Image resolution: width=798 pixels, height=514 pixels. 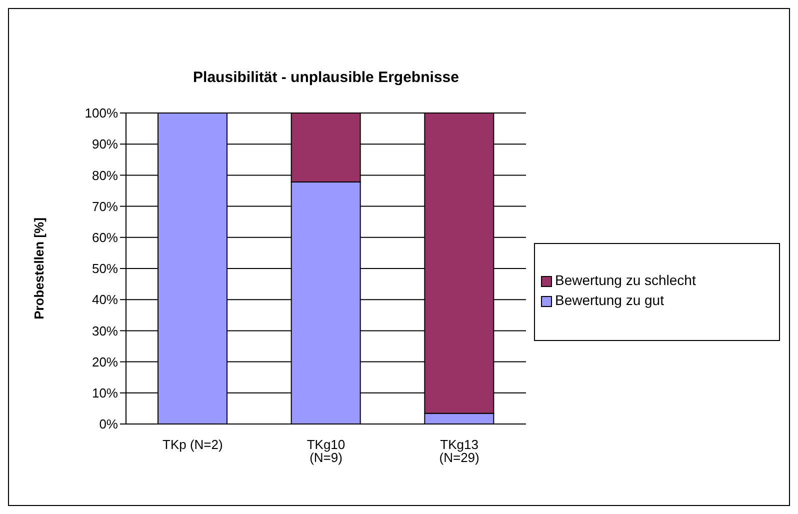 I want to click on chart-title: Plausibilität - unplausible Ergebnisse, so click(x=326, y=77).